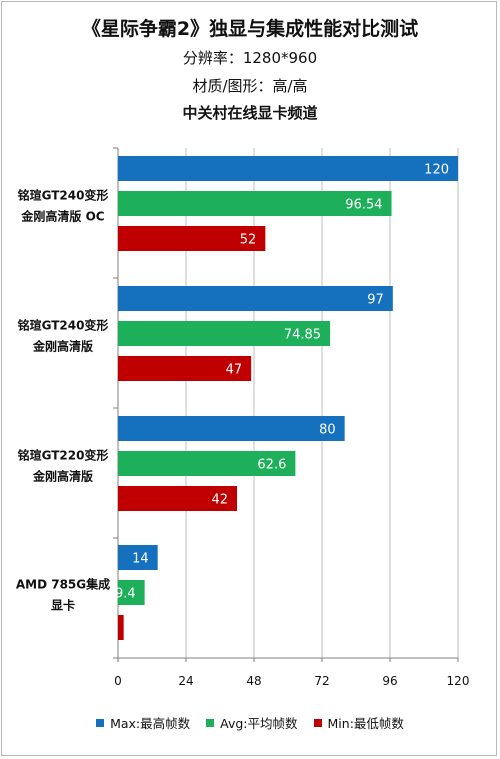 The image size is (500, 759). What do you see at coordinates (259, 723) in the screenshot?
I see `legend-label-avg: Avg:平均帧数` at bounding box center [259, 723].